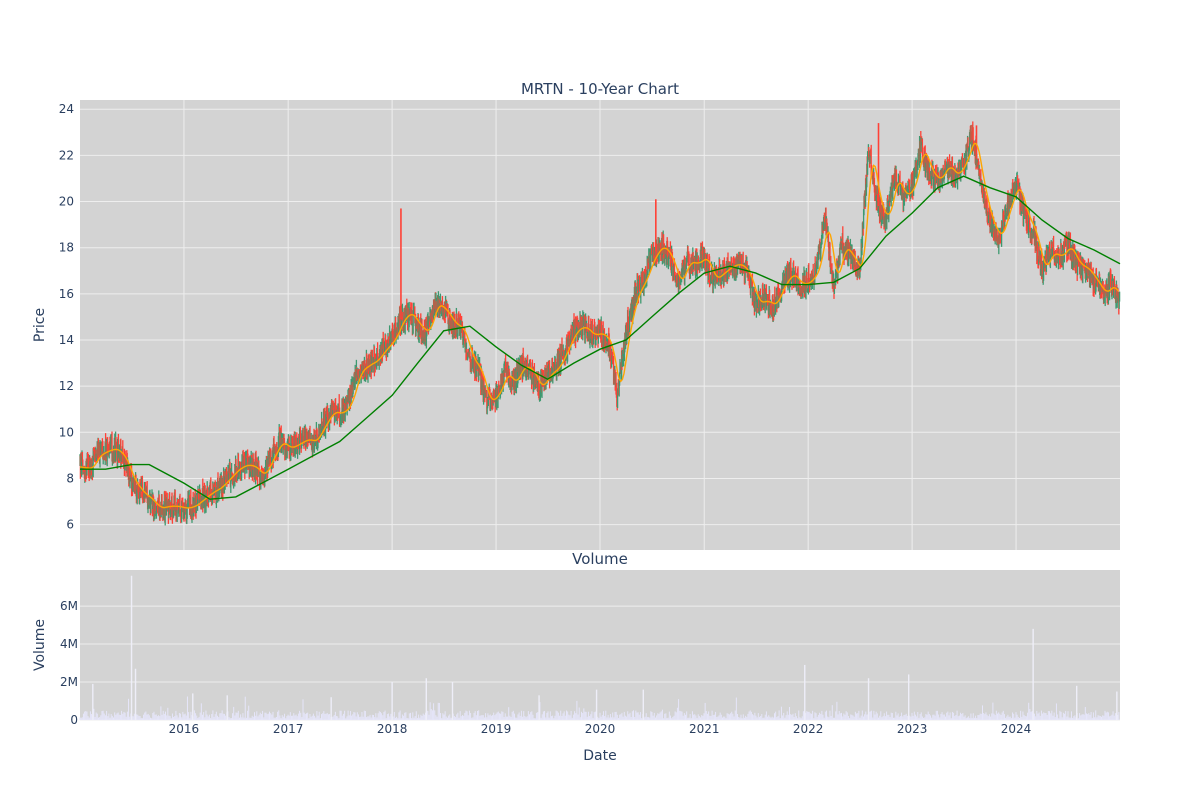 This screenshot has width=1200, height=804. What do you see at coordinates (40, 325) in the screenshot?
I see `price-y-axis-label: Price` at bounding box center [40, 325].